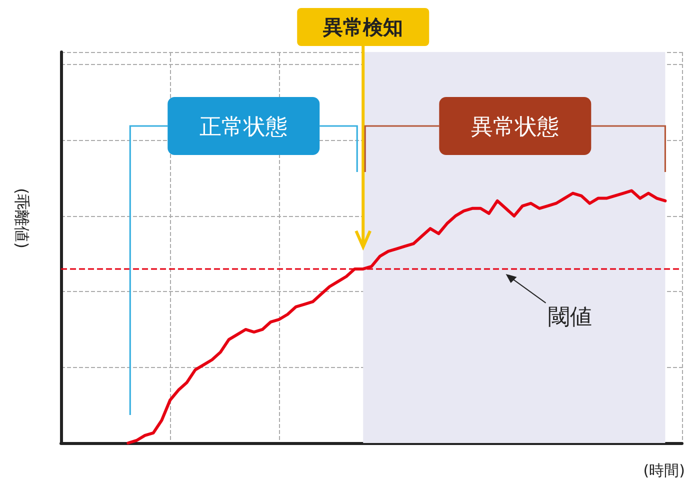 Image resolution: width=693 pixels, height=486 pixels. Describe the element at coordinates (22, 218) in the screenshot. I see `y-axis-title: (乖離値)` at that location.